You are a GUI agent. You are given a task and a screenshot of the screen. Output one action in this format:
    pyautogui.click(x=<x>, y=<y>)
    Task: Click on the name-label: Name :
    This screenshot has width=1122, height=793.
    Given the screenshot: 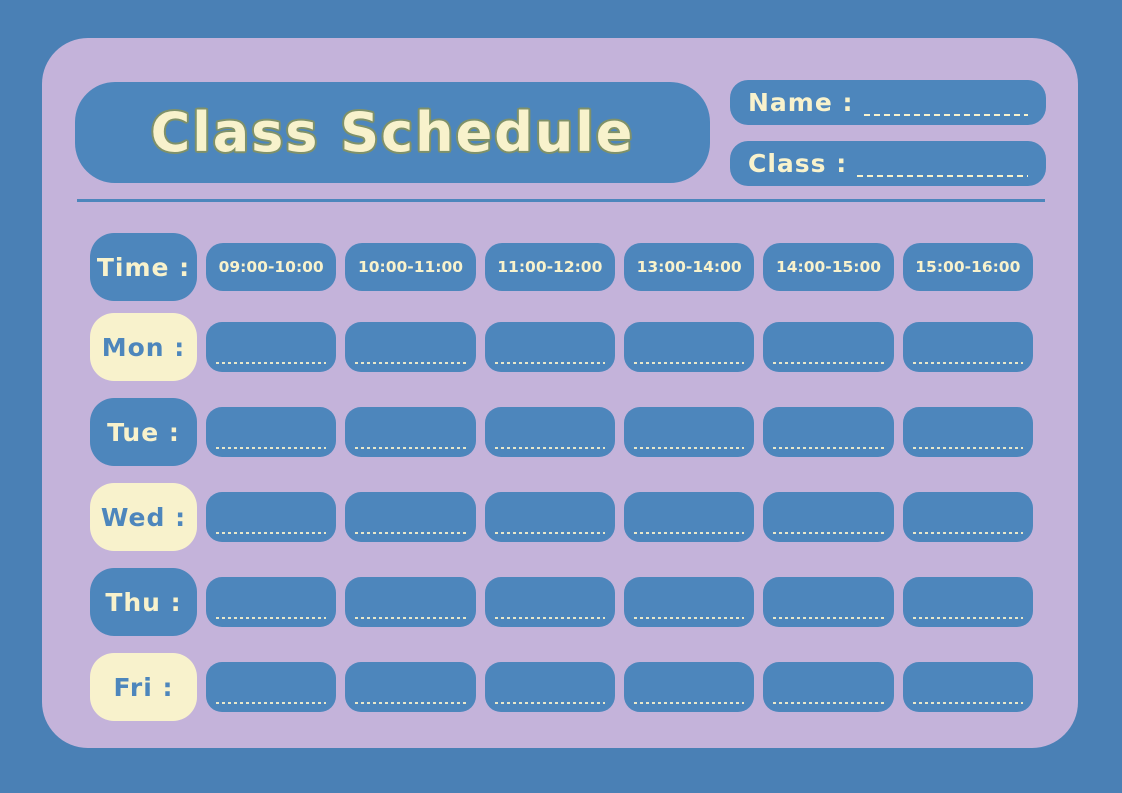 What is the action you would take?
    pyautogui.click(x=801, y=102)
    